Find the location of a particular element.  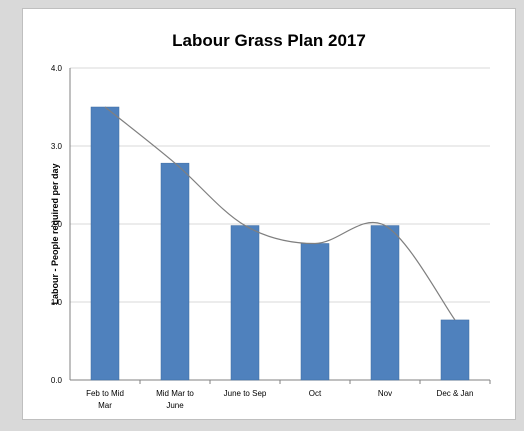

x-tick-label-line: Mid Mar to is located at coordinates (175, 393).